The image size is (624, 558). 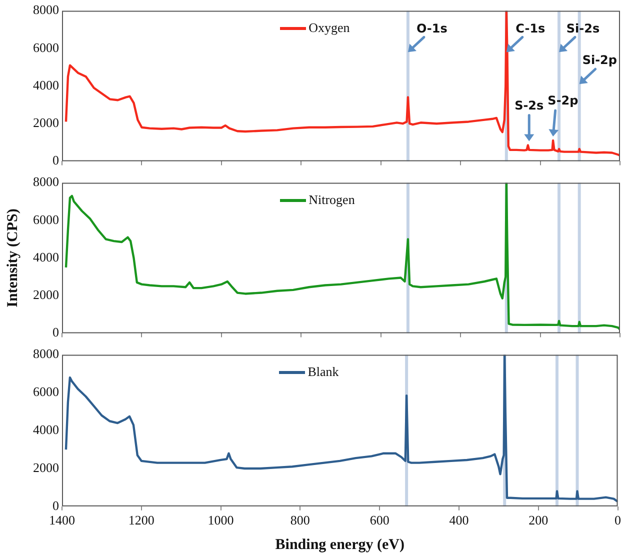 What do you see at coordinates (583, 28) in the screenshot?
I see `annotation: Si-2s` at bounding box center [583, 28].